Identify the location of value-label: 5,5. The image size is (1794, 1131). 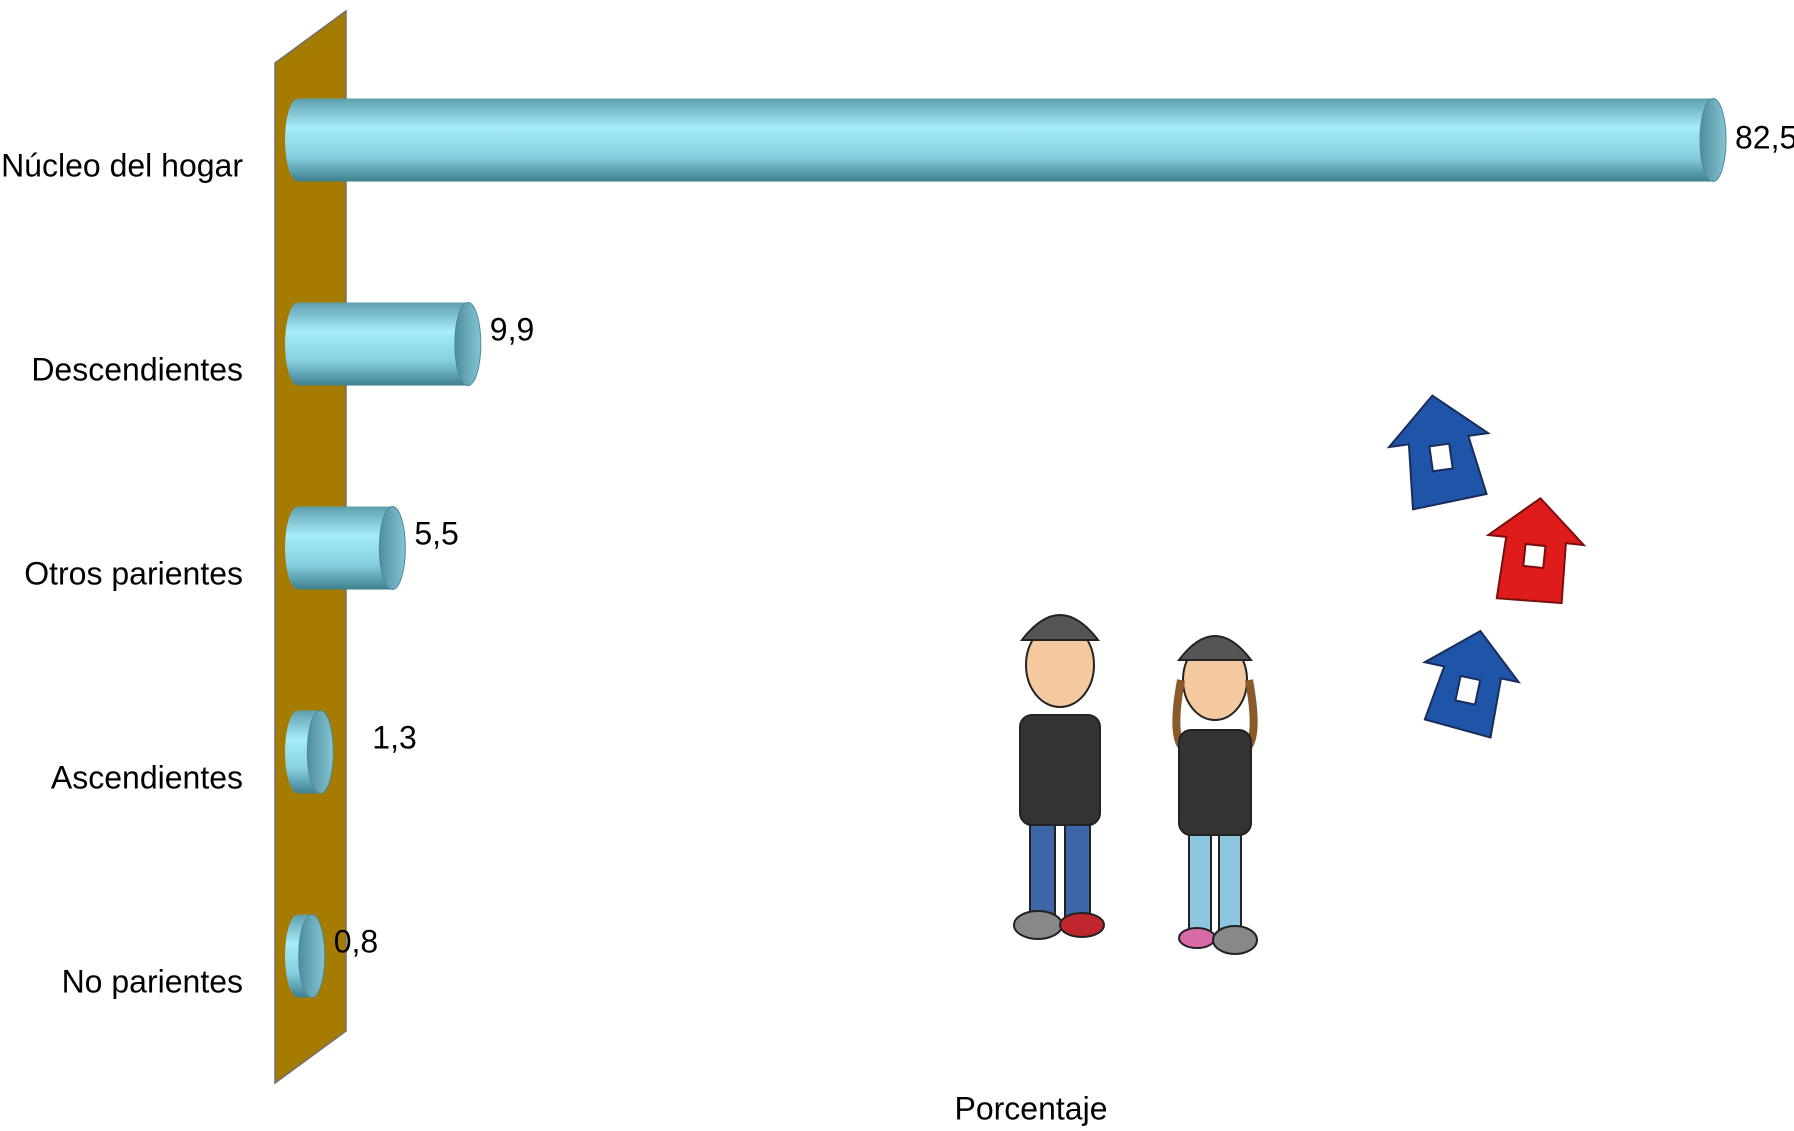
(436, 533).